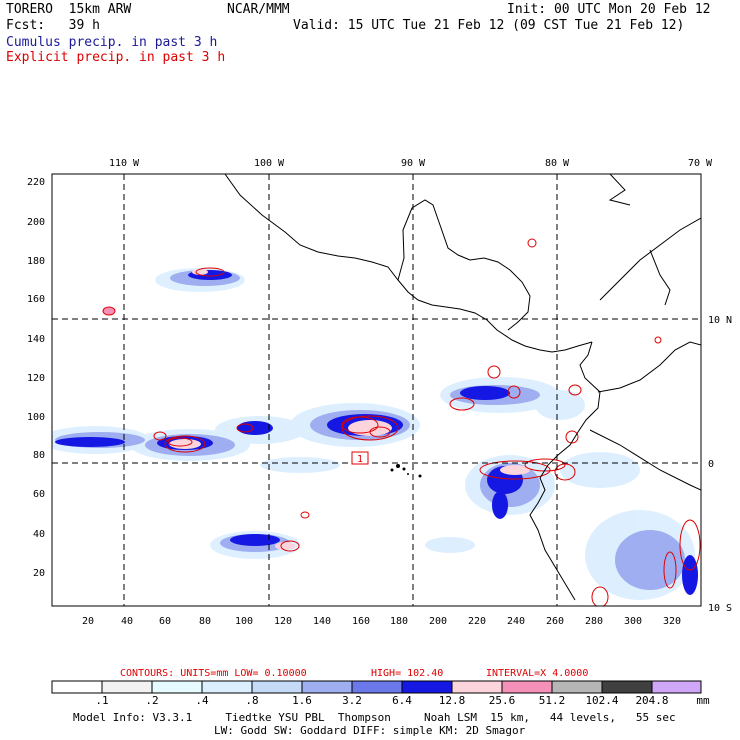 The image size is (740, 740). Describe the element at coordinates (36, 222) in the screenshot. I see `y-tick: 200` at that location.